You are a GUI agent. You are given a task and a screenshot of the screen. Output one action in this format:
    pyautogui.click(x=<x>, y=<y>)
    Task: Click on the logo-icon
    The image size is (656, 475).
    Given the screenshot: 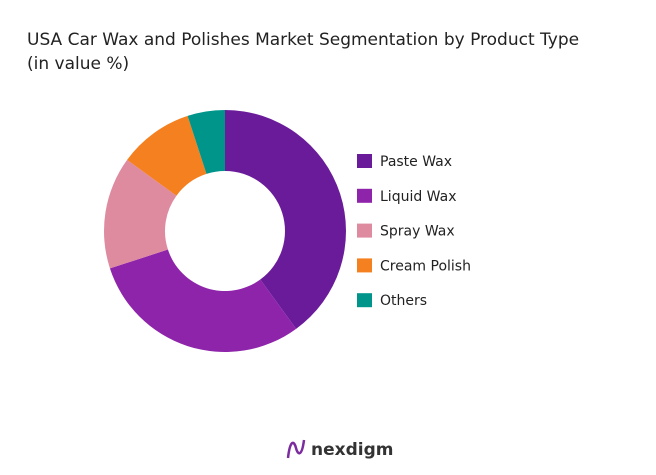 What is the action you would take?
    pyautogui.click(x=296, y=449)
    